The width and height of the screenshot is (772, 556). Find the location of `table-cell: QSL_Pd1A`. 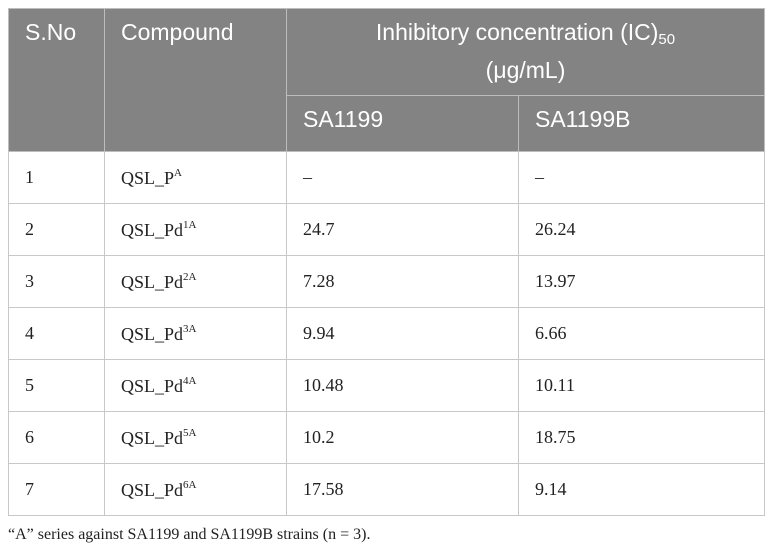

table-cell: QSL_Pd1A is located at coordinates (195, 229).